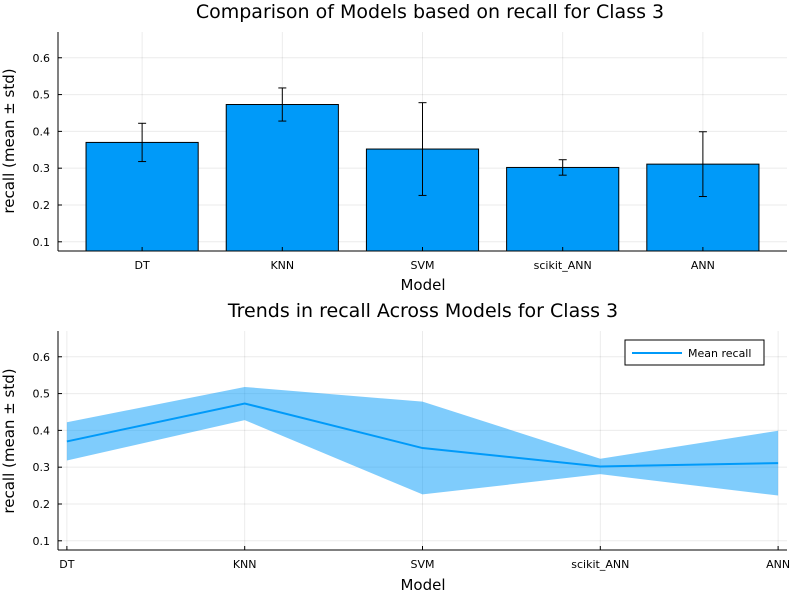 Image resolution: width=800 pixels, height=600 pixels. What do you see at coordinates (423, 265) in the screenshot?
I see `bar-chart-xtick-label-2: SVM` at bounding box center [423, 265].